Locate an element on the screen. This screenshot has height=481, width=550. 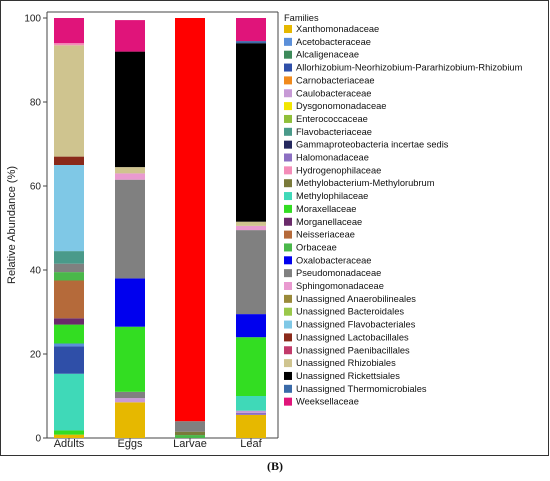
panel-label: (B) is located at coordinates (275, 466).